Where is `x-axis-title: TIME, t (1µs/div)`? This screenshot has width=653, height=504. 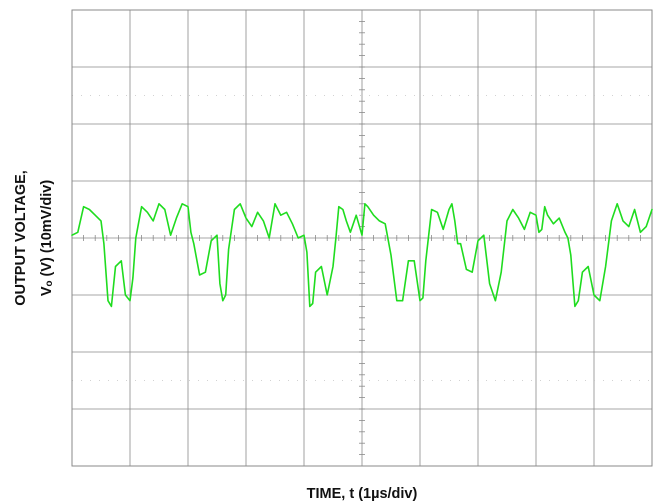
x-axis-title: TIME, t (1µs/div) is located at coordinates (362, 494).